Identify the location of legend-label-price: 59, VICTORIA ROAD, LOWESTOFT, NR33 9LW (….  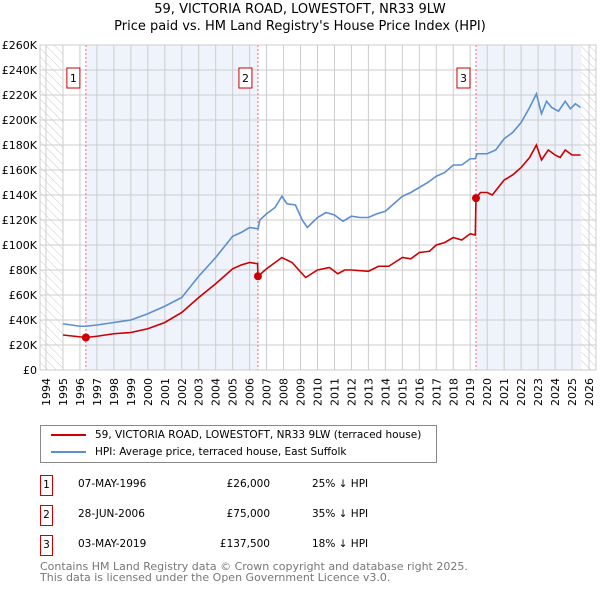
(258, 435).